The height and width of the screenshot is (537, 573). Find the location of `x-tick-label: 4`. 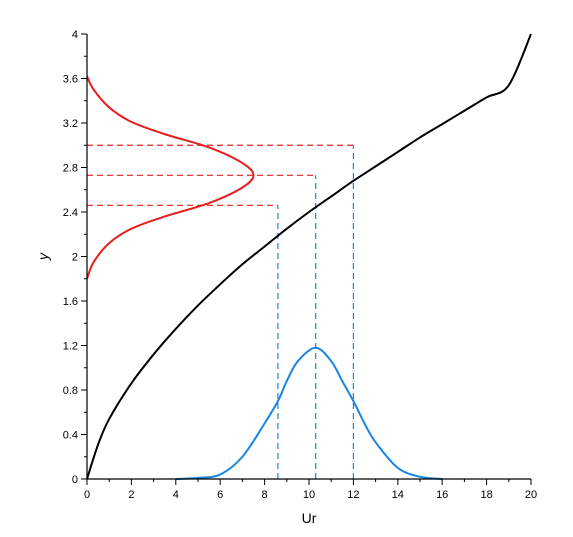

x-tick-label: 4 is located at coordinates (176, 495).